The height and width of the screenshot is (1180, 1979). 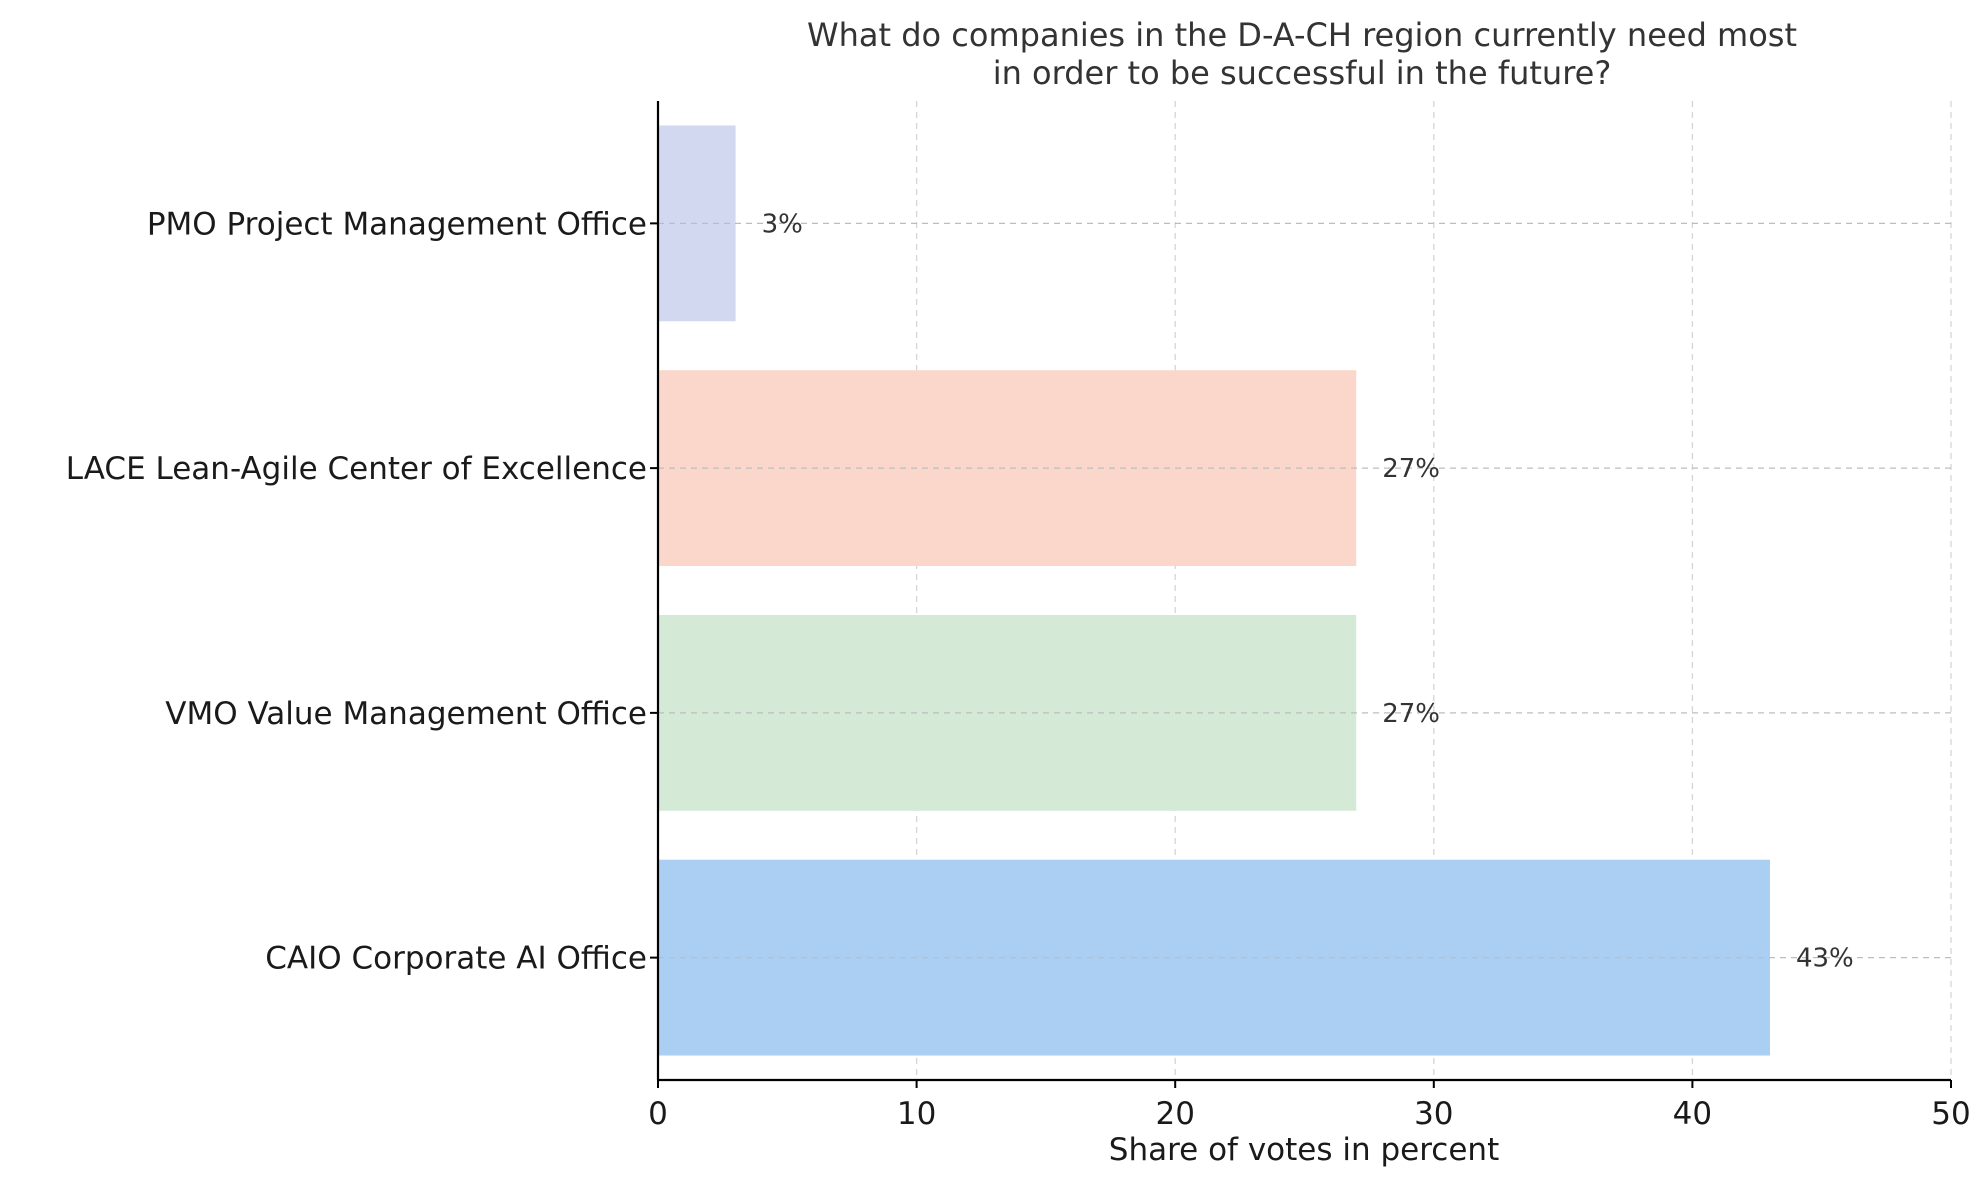 I want to click on category-label: CAIO Corporate AI Office, so click(x=456, y=959).